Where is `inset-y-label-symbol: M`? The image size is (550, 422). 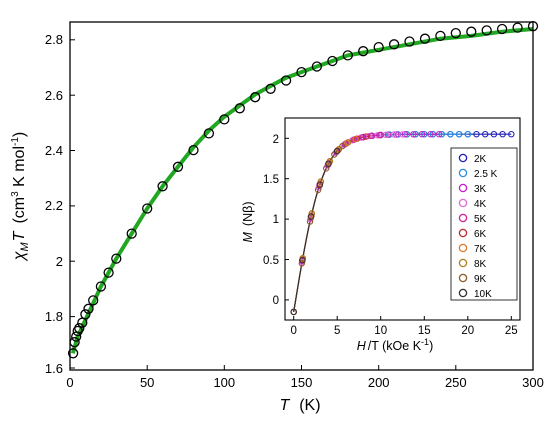
inset-y-label-symbol: M is located at coordinates (248, 236).